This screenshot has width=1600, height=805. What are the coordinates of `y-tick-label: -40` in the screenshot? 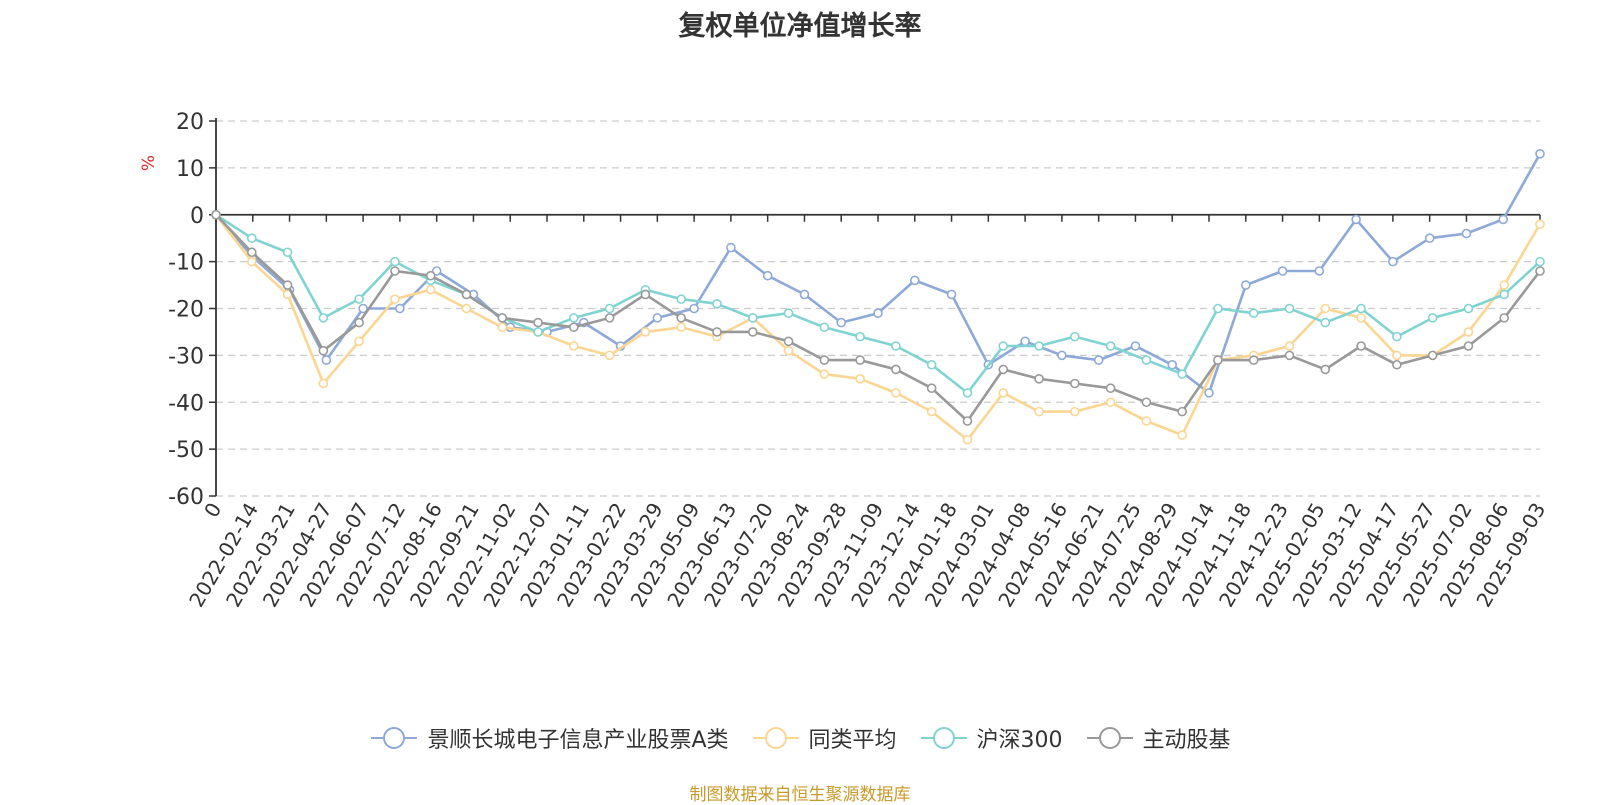 It's located at (186, 403).